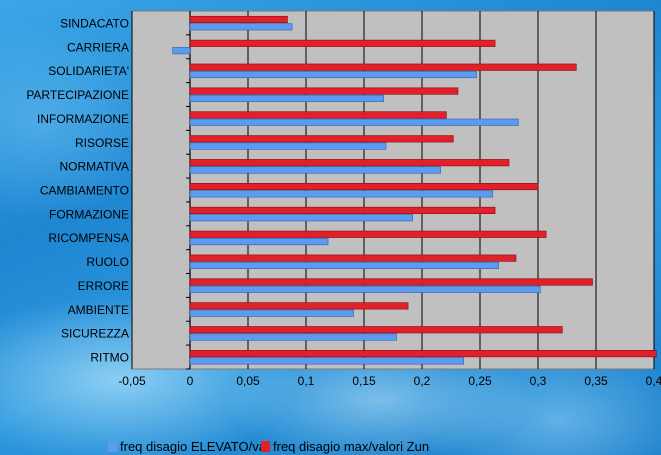  Describe the element at coordinates (89, 214) in the screenshot. I see `category-label: FORMAZIONE` at that location.